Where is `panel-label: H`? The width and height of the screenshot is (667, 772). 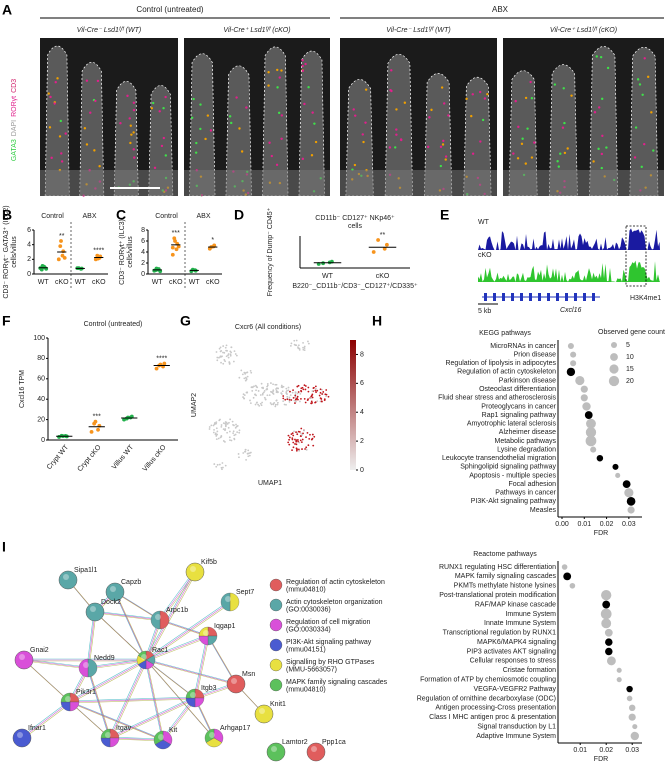
panel-label: H is located at coordinates (377, 321).